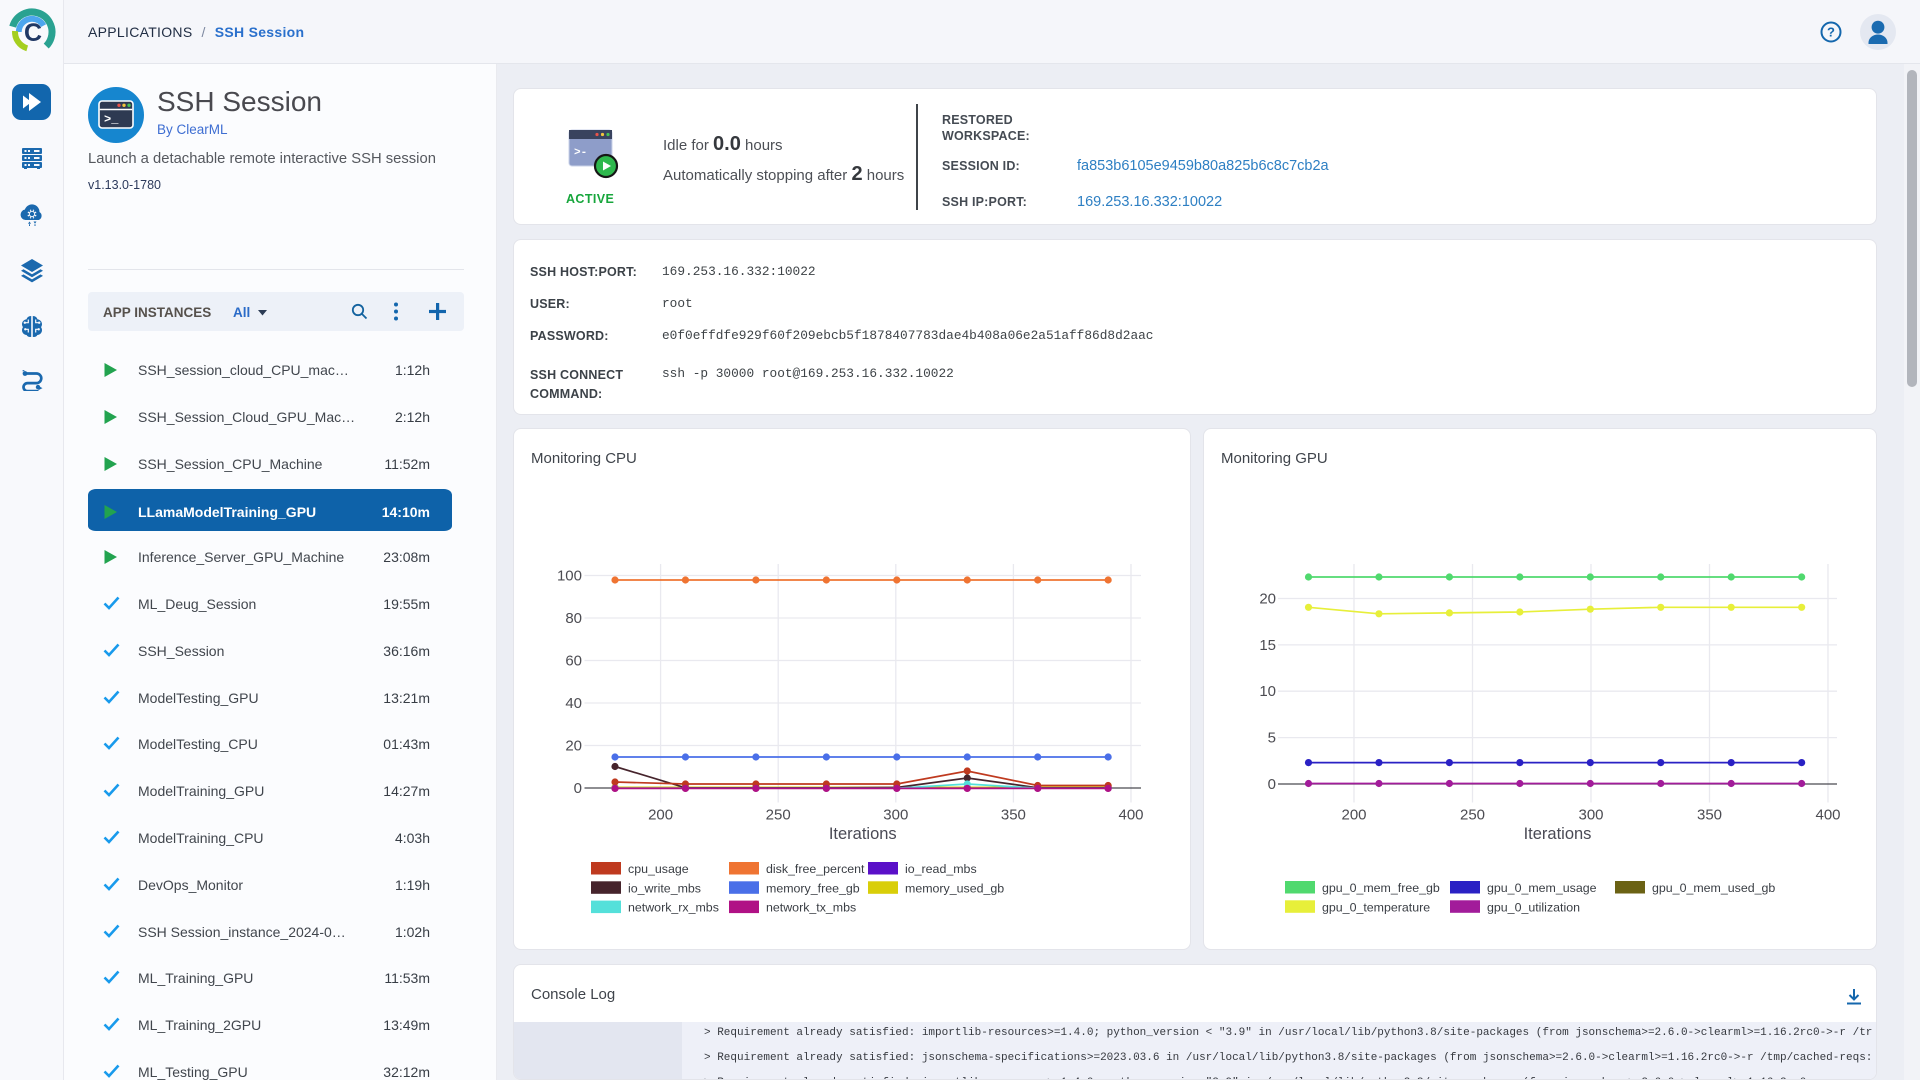 This screenshot has width=1920, height=1080. Describe the element at coordinates (1267, 691) in the screenshot. I see `svg-text: 10` at that location.